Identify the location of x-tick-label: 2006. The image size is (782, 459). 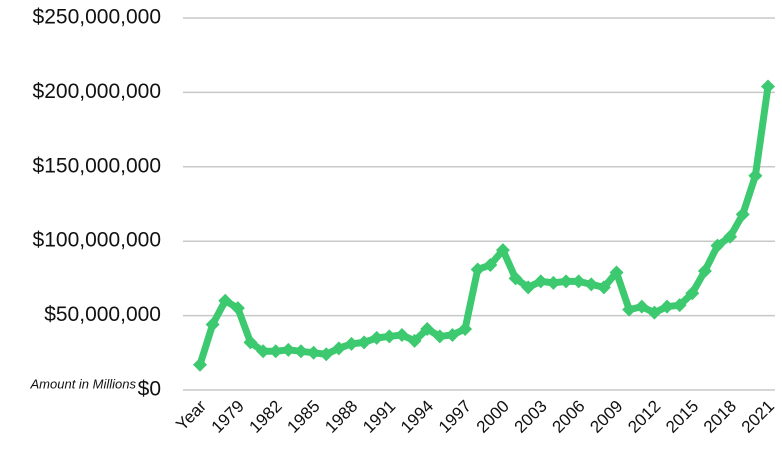
(568, 417).